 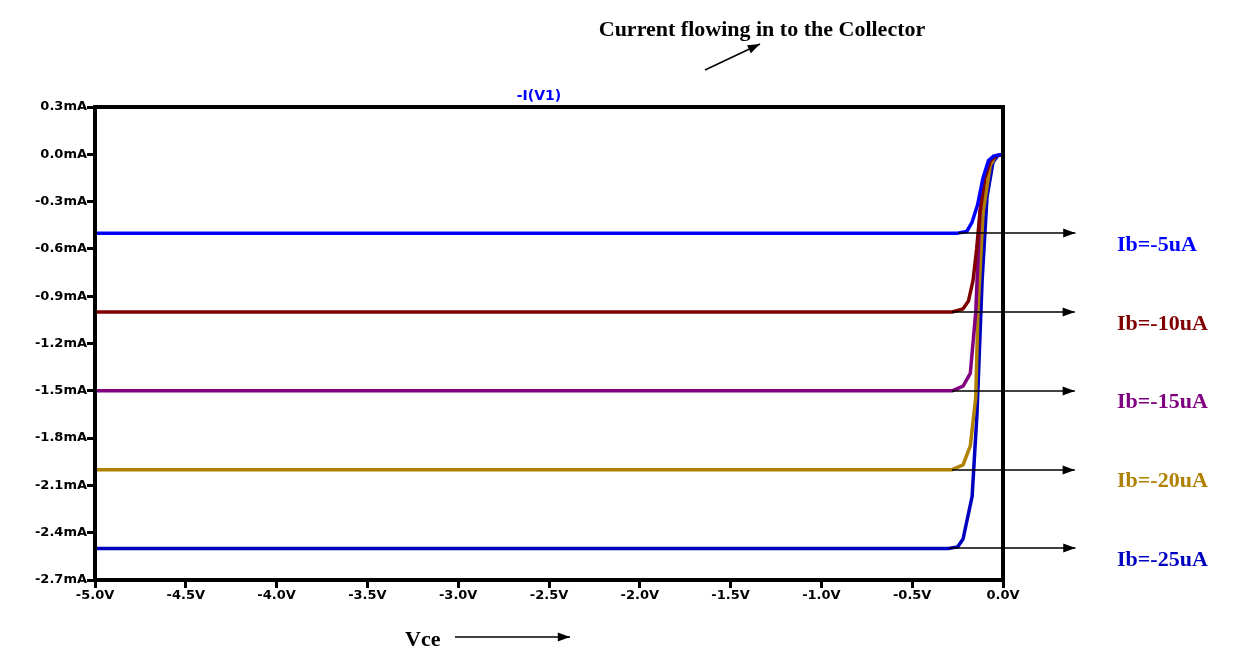 What do you see at coordinates (821, 595) in the screenshot?
I see `x-tick-label: -1.0V` at bounding box center [821, 595].